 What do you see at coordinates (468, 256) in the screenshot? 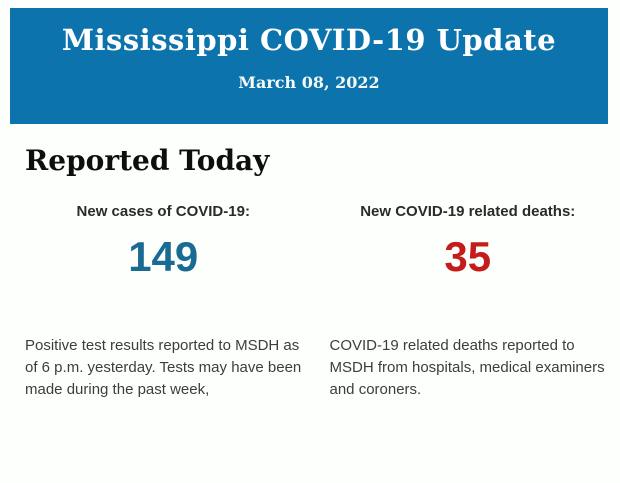
I see `new-deaths-value: 35` at bounding box center [468, 256].